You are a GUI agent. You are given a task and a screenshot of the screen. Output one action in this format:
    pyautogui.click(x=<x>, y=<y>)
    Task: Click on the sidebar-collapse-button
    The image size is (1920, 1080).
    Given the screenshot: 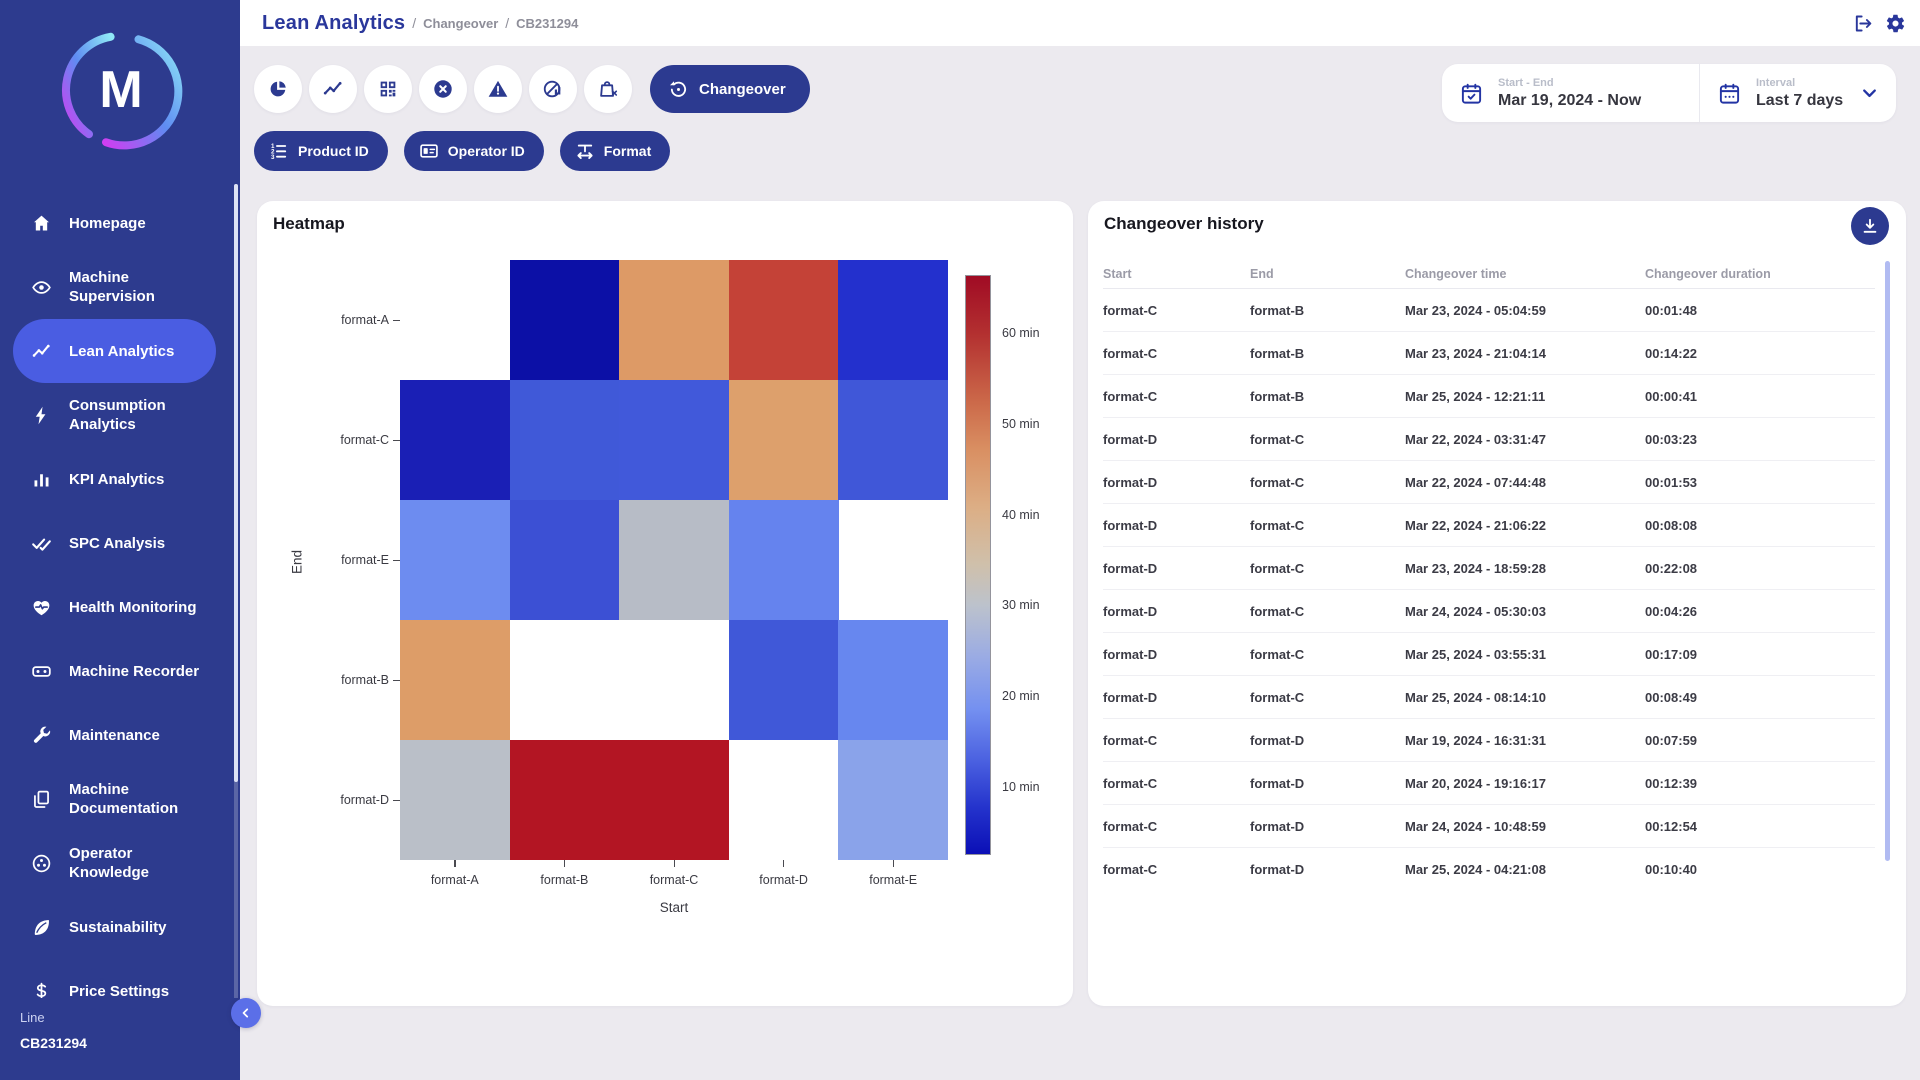 What is the action you would take?
    pyautogui.click(x=246, y=1013)
    